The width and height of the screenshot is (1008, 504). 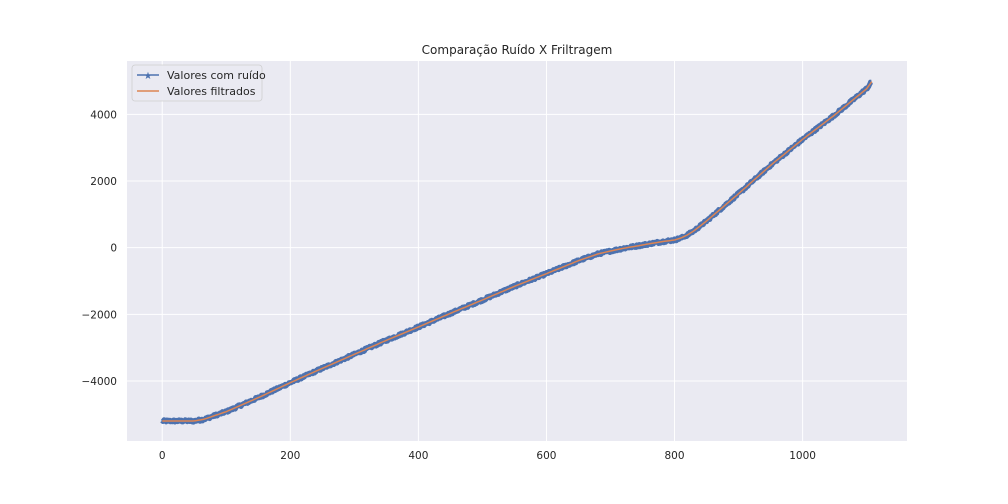 What do you see at coordinates (162, 456) in the screenshot?
I see `x-tick-label: 0` at bounding box center [162, 456].